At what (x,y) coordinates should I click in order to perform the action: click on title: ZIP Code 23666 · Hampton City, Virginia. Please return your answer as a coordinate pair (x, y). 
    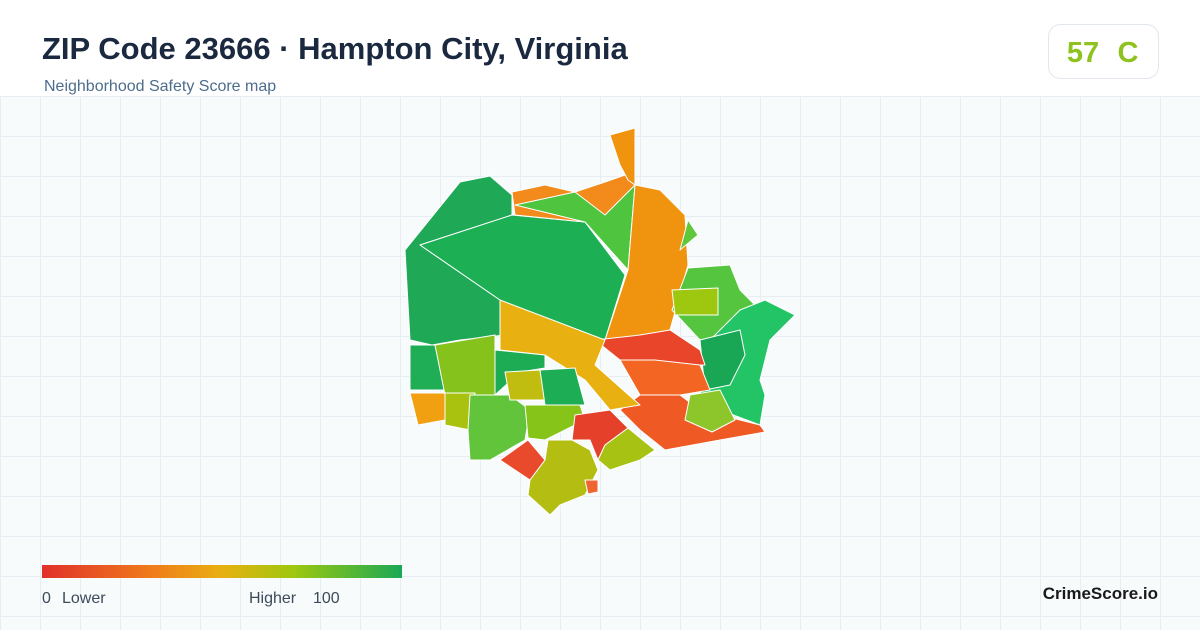
    Looking at the image, I should click on (335, 48).